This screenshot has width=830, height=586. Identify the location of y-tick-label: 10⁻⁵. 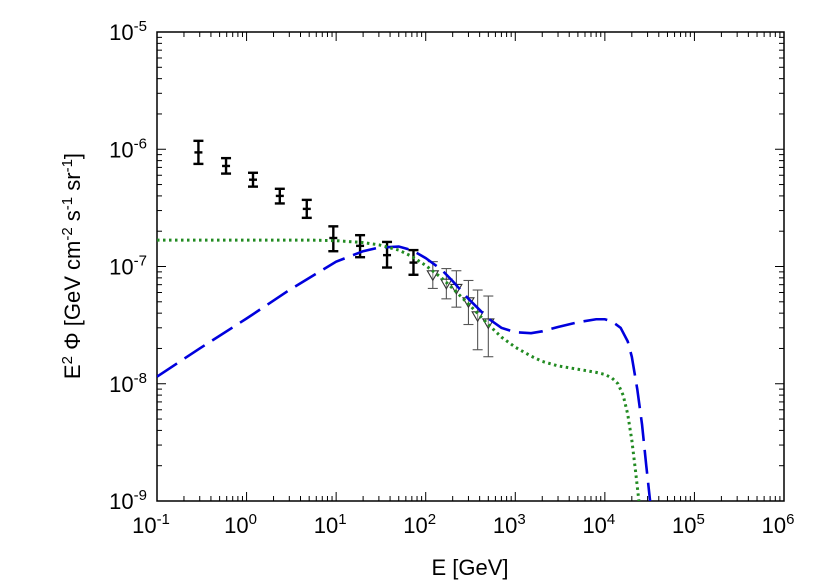
(128, 31).